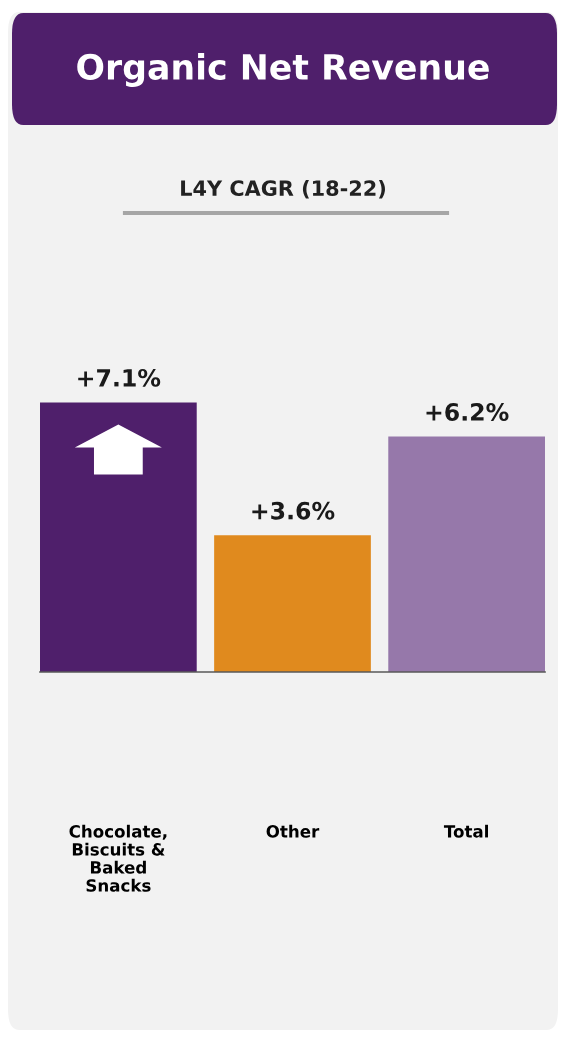 The height and width of the screenshot is (1043, 566). Describe the element at coordinates (118, 858) in the screenshot. I see `x-tick-label: Chocolate, Biscuits & Baked Snacks` at that location.